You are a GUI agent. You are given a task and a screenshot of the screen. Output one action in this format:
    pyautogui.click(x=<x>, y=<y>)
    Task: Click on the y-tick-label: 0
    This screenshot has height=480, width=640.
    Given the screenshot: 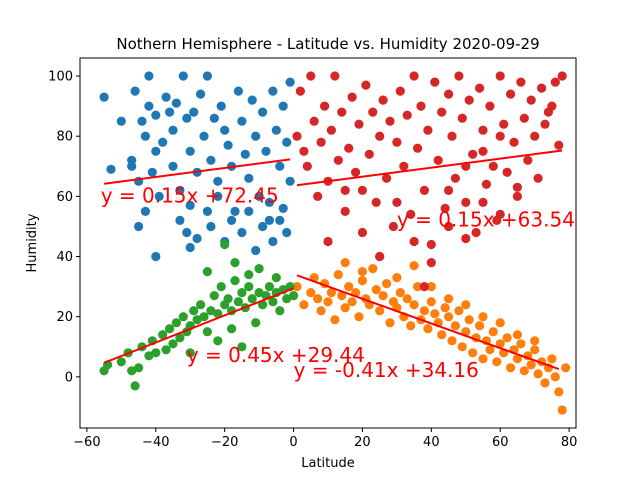 What is the action you would take?
    pyautogui.click(x=69, y=377)
    